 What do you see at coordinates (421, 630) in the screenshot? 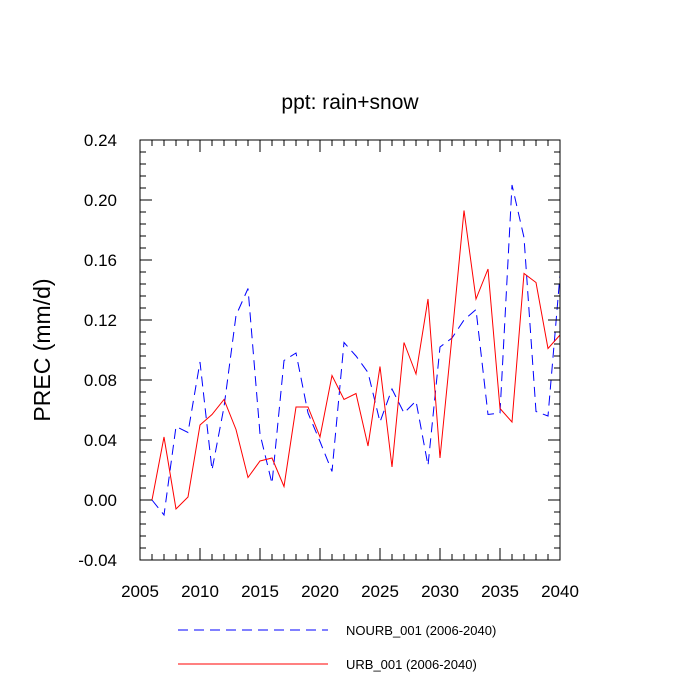
I see `legend-label-1: NOURB_001 (2006-2040)` at bounding box center [421, 630].